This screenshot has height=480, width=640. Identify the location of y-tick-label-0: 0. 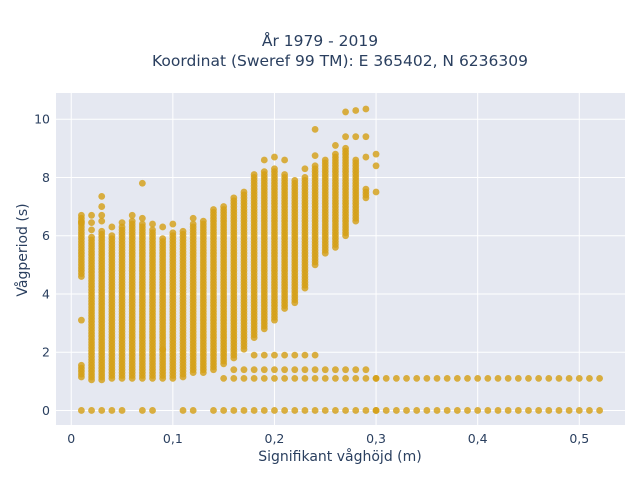
(46, 410).